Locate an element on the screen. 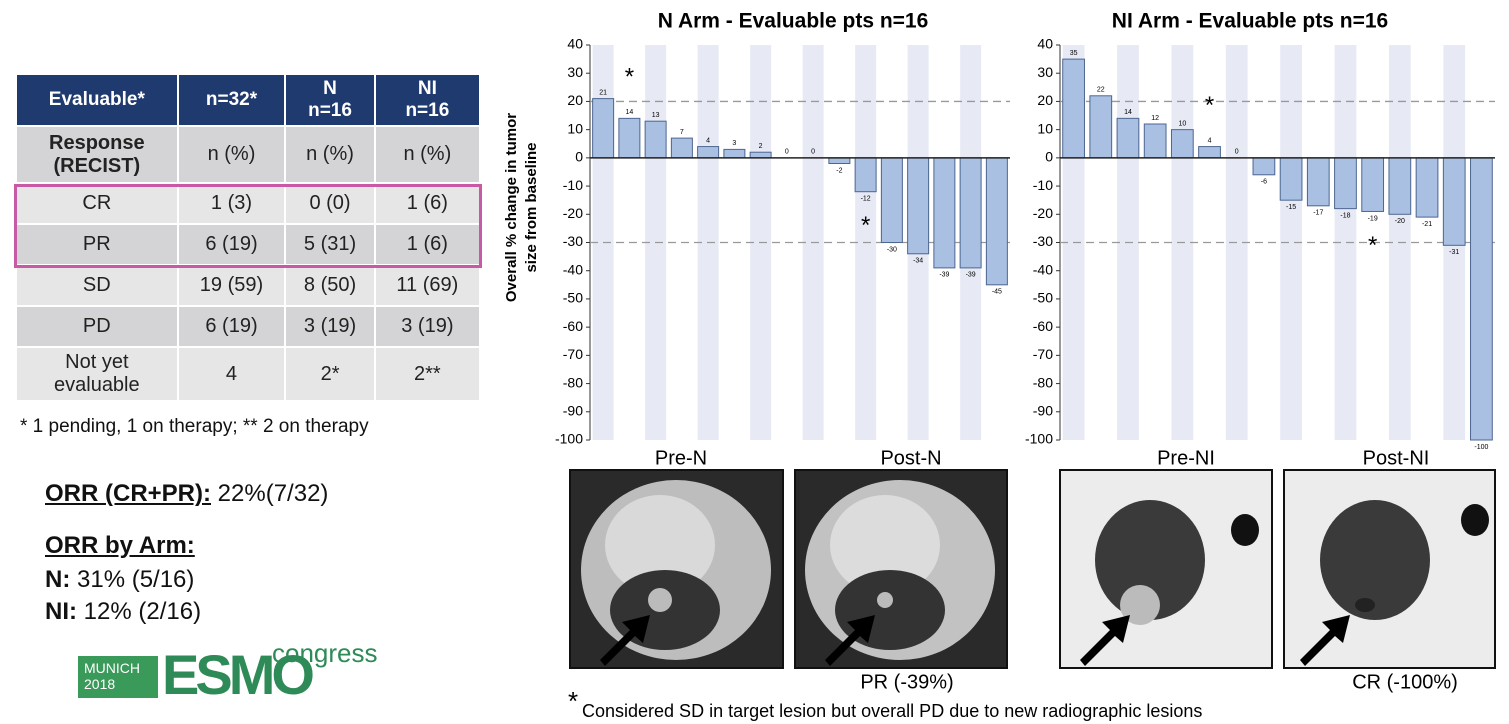 The width and height of the screenshot is (1509, 724). arm-line: NI: 12% (2/16) is located at coordinates (123, 612).